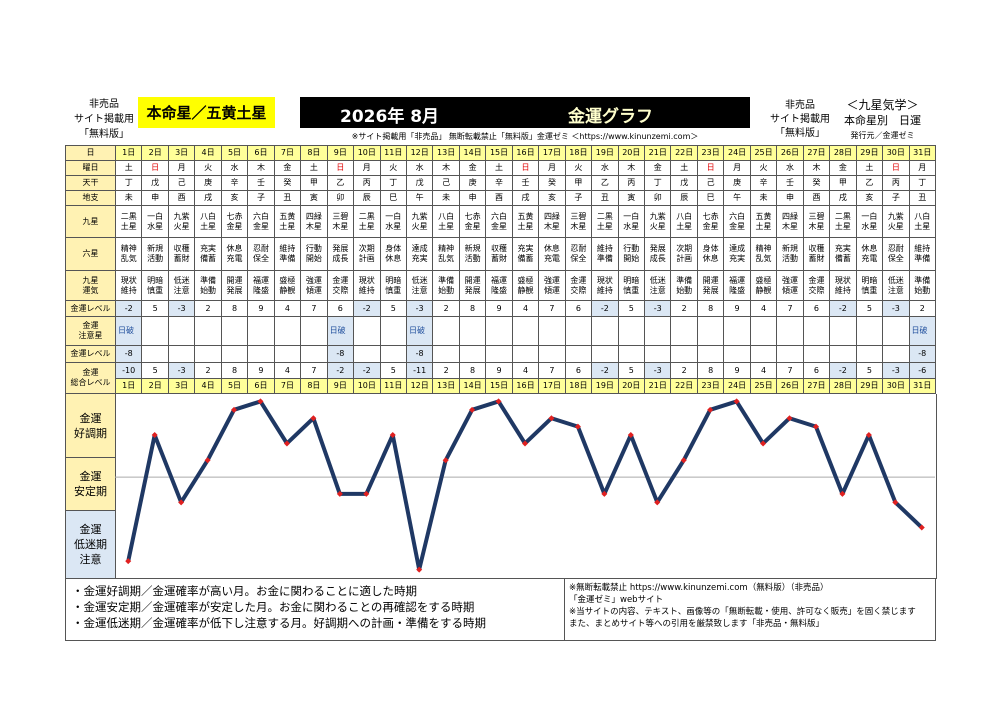 The height and width of the screenshot is (707, 1000). What do you see at coordinates (632, 254) in the screenshot?
I see `rokusei: 行動開始` at bounding box center [632, 254].